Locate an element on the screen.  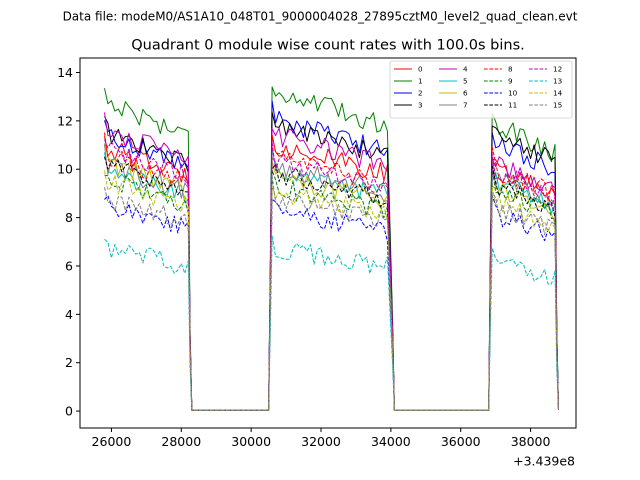
legend-label-4: 4 is located at coordinates (465, 69).